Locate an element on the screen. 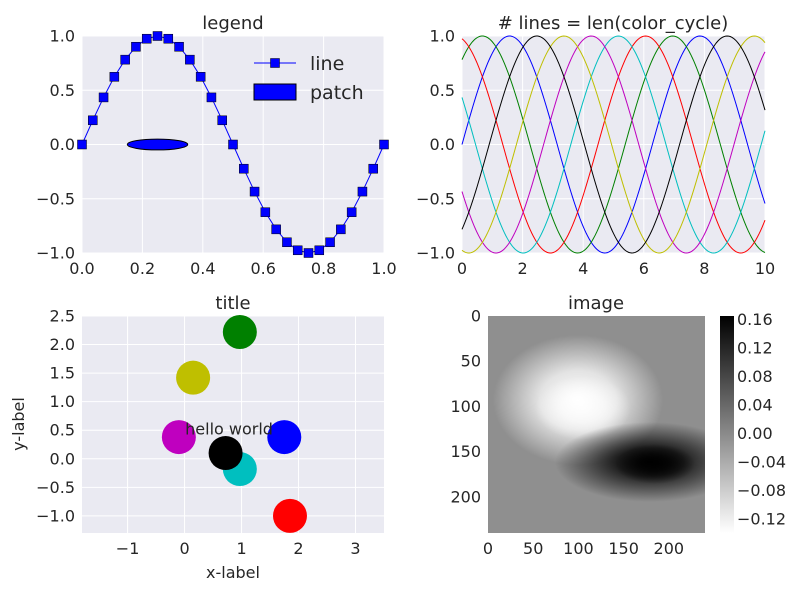 Image resolution: width=792 pixels, height=595 pixels. grid is located at coordinates (233, 144).